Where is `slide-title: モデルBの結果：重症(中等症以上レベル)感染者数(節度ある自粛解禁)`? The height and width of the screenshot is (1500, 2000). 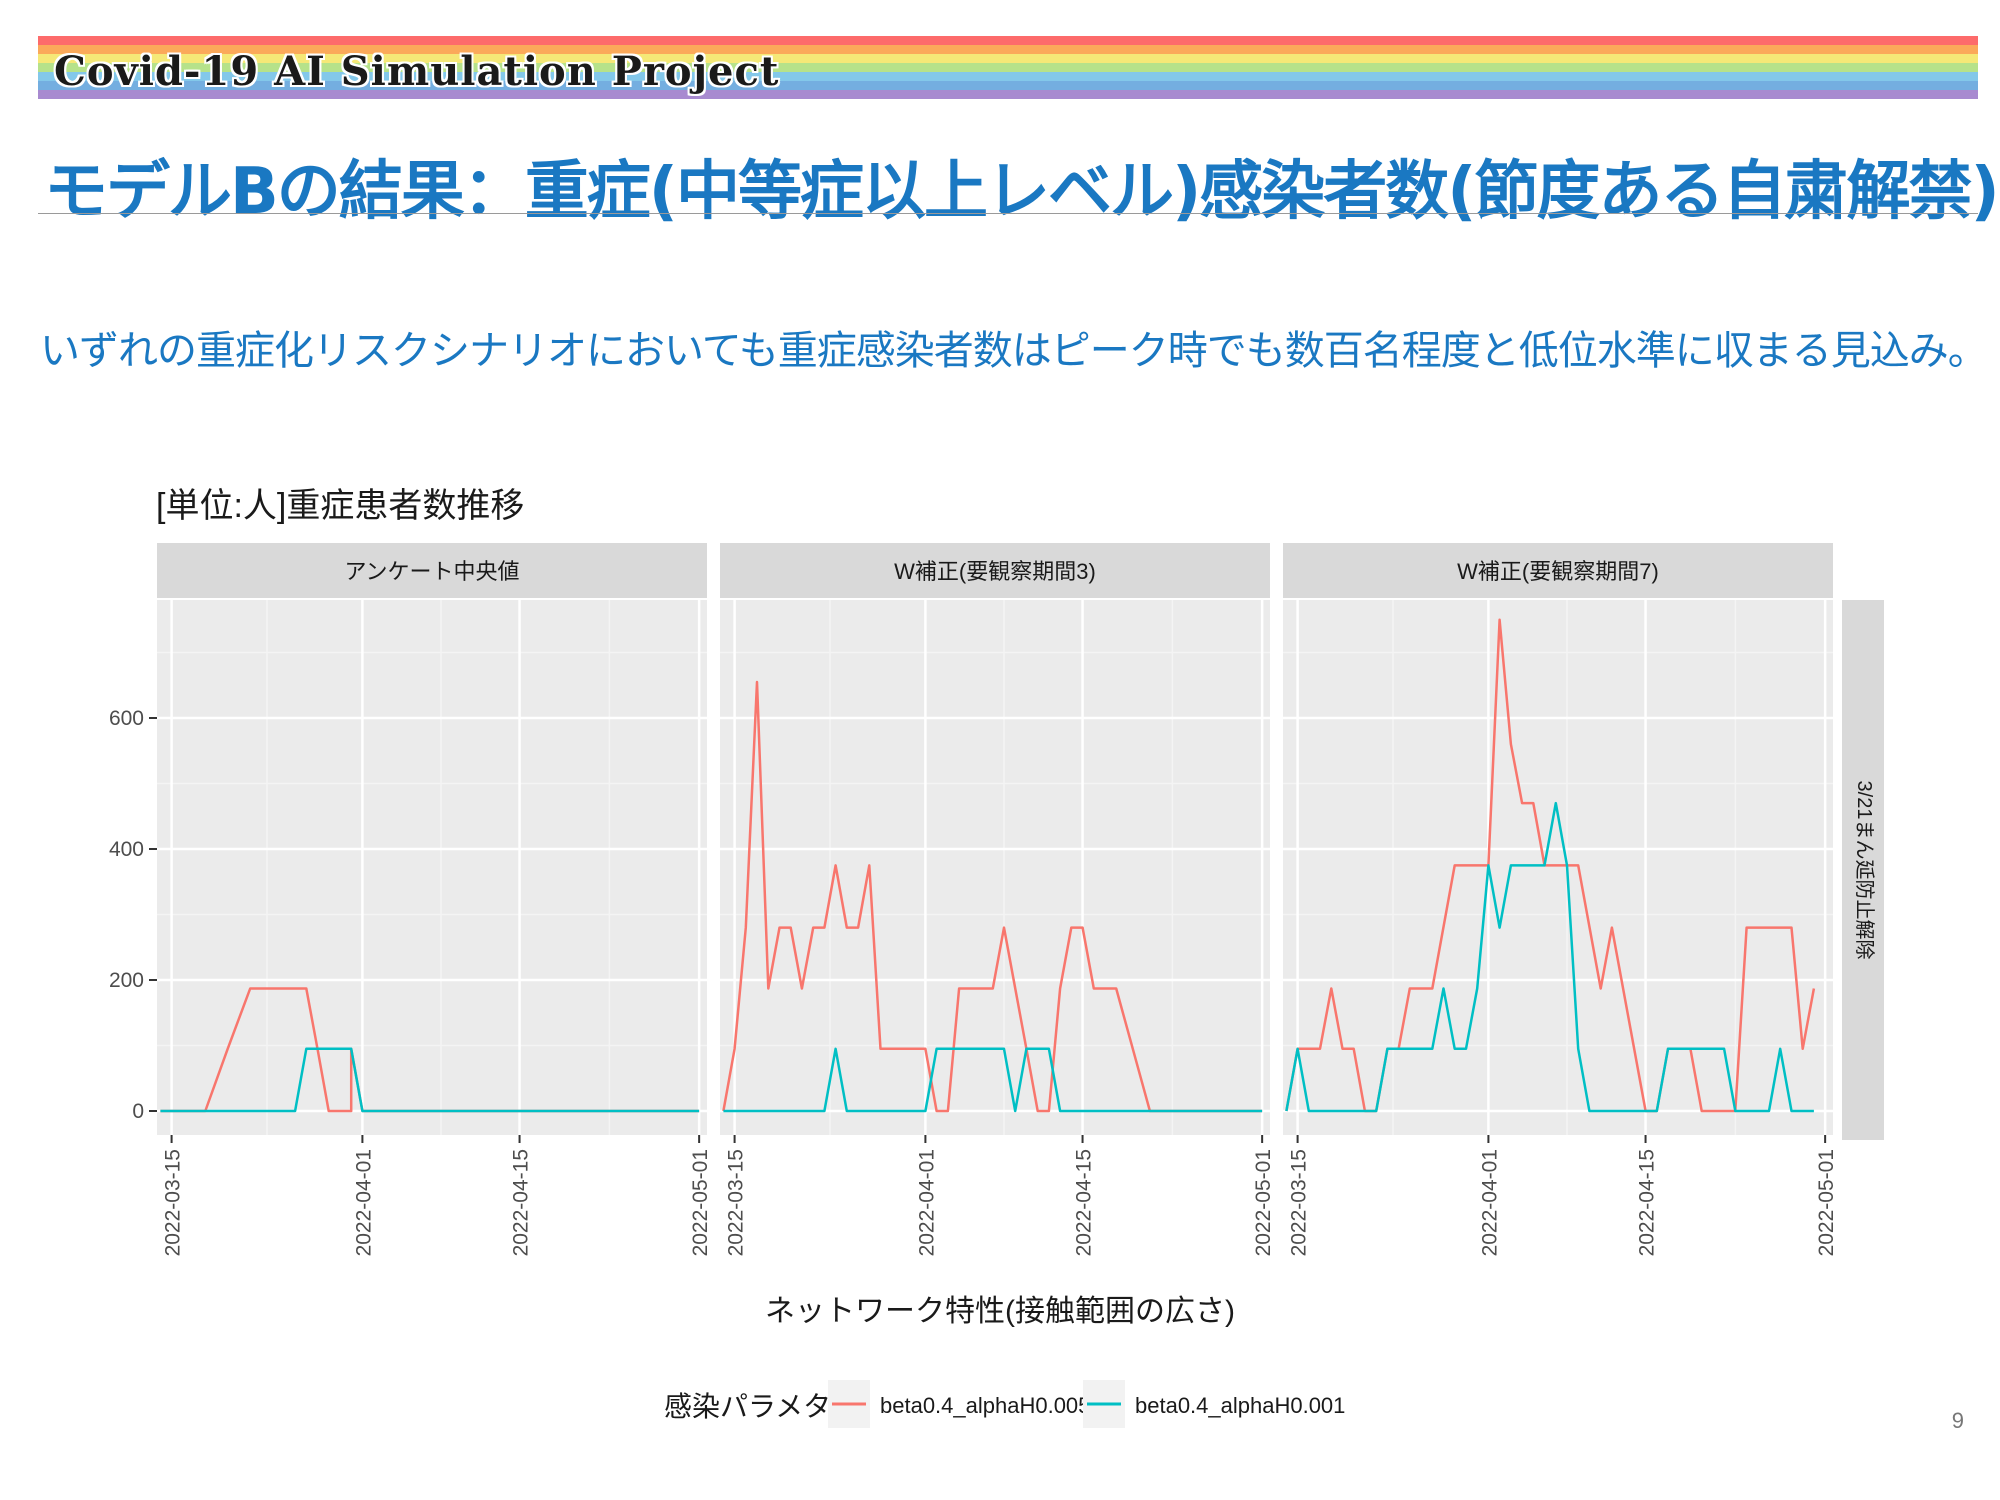
slide-title: モデルBの結果：重症(中等症以上レベル)感染者数(節度ある自粛解禁) is located at coordinates (1022, 192).